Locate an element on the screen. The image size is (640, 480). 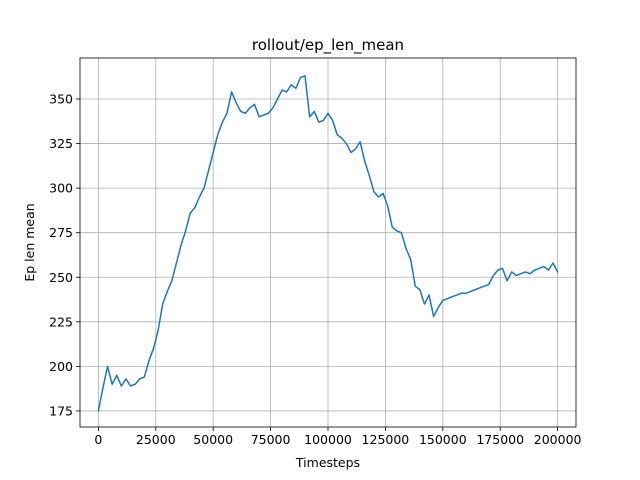
y-tick-label: 250 is located at coordinates (61, 277).